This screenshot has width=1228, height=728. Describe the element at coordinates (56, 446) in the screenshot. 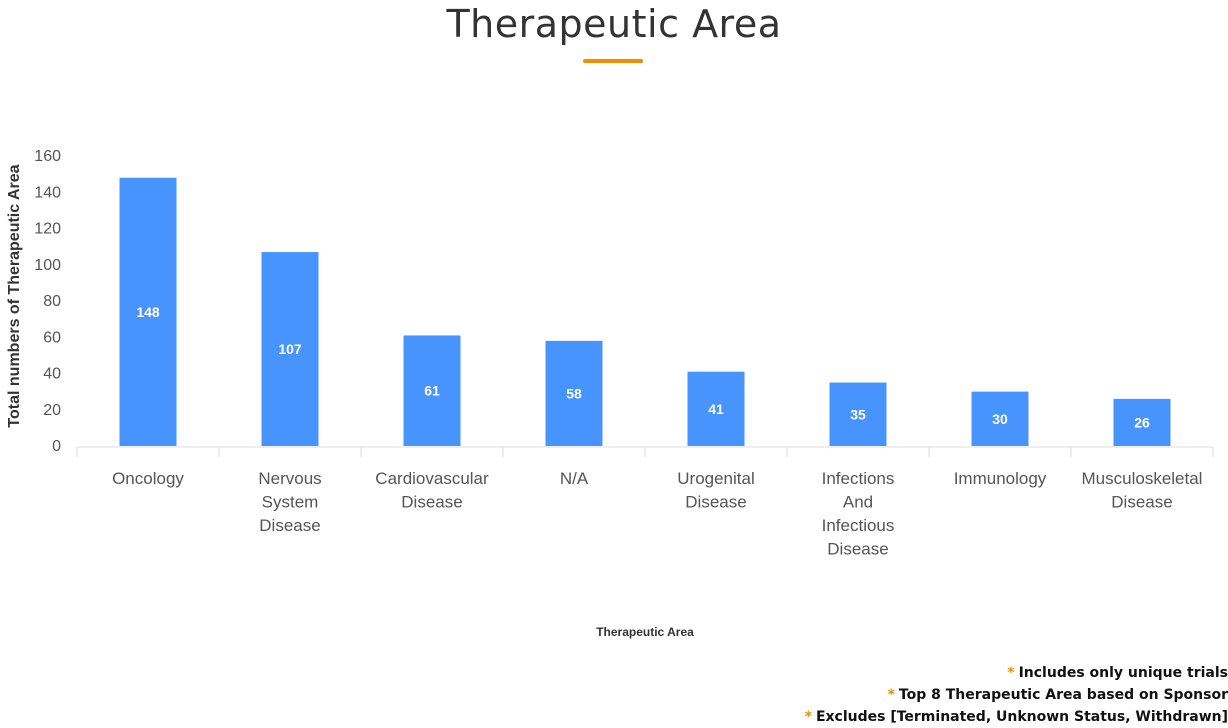

I see `y-tick-label: 0` at that location.